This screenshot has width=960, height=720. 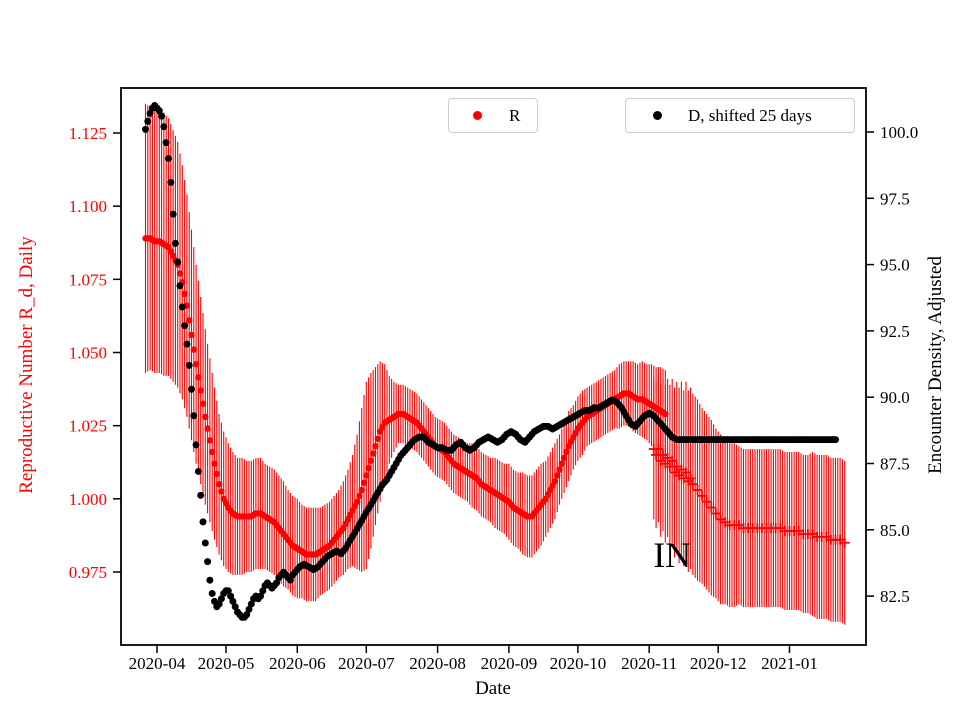 What do you see at coordinates (895, 397) in the screenshot?
I see `svg-text: 90.0` at bounding box center [895, 397].